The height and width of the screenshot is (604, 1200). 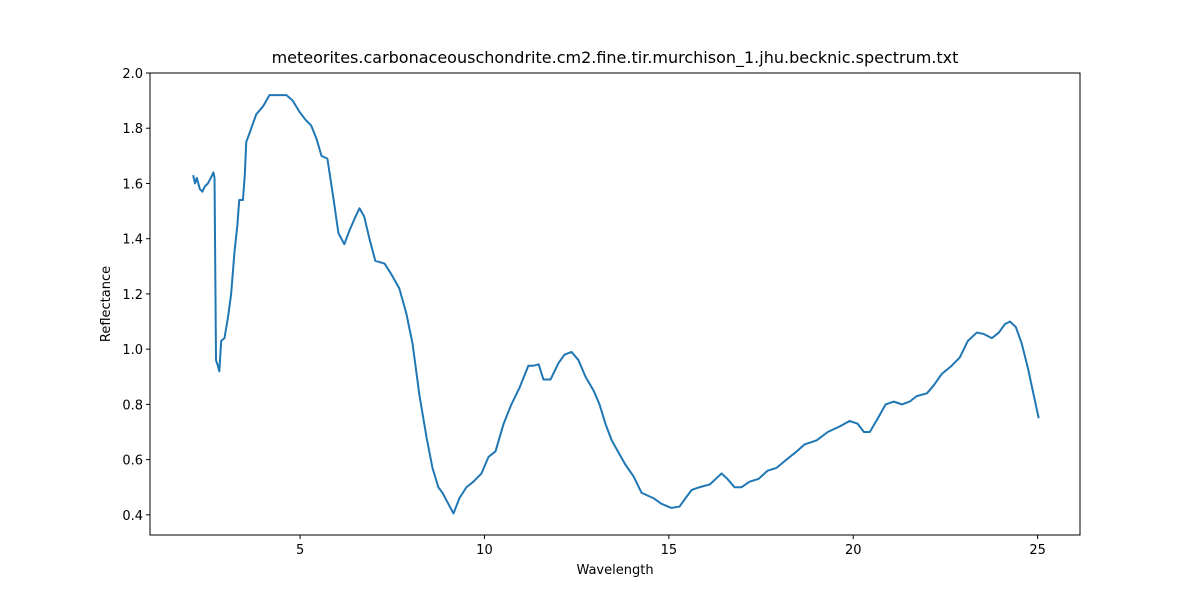 What do you see at coordinates (132, 129) in the screenshot?
I see `y-tick-label: 1.8` at bounding box center [132, 129].